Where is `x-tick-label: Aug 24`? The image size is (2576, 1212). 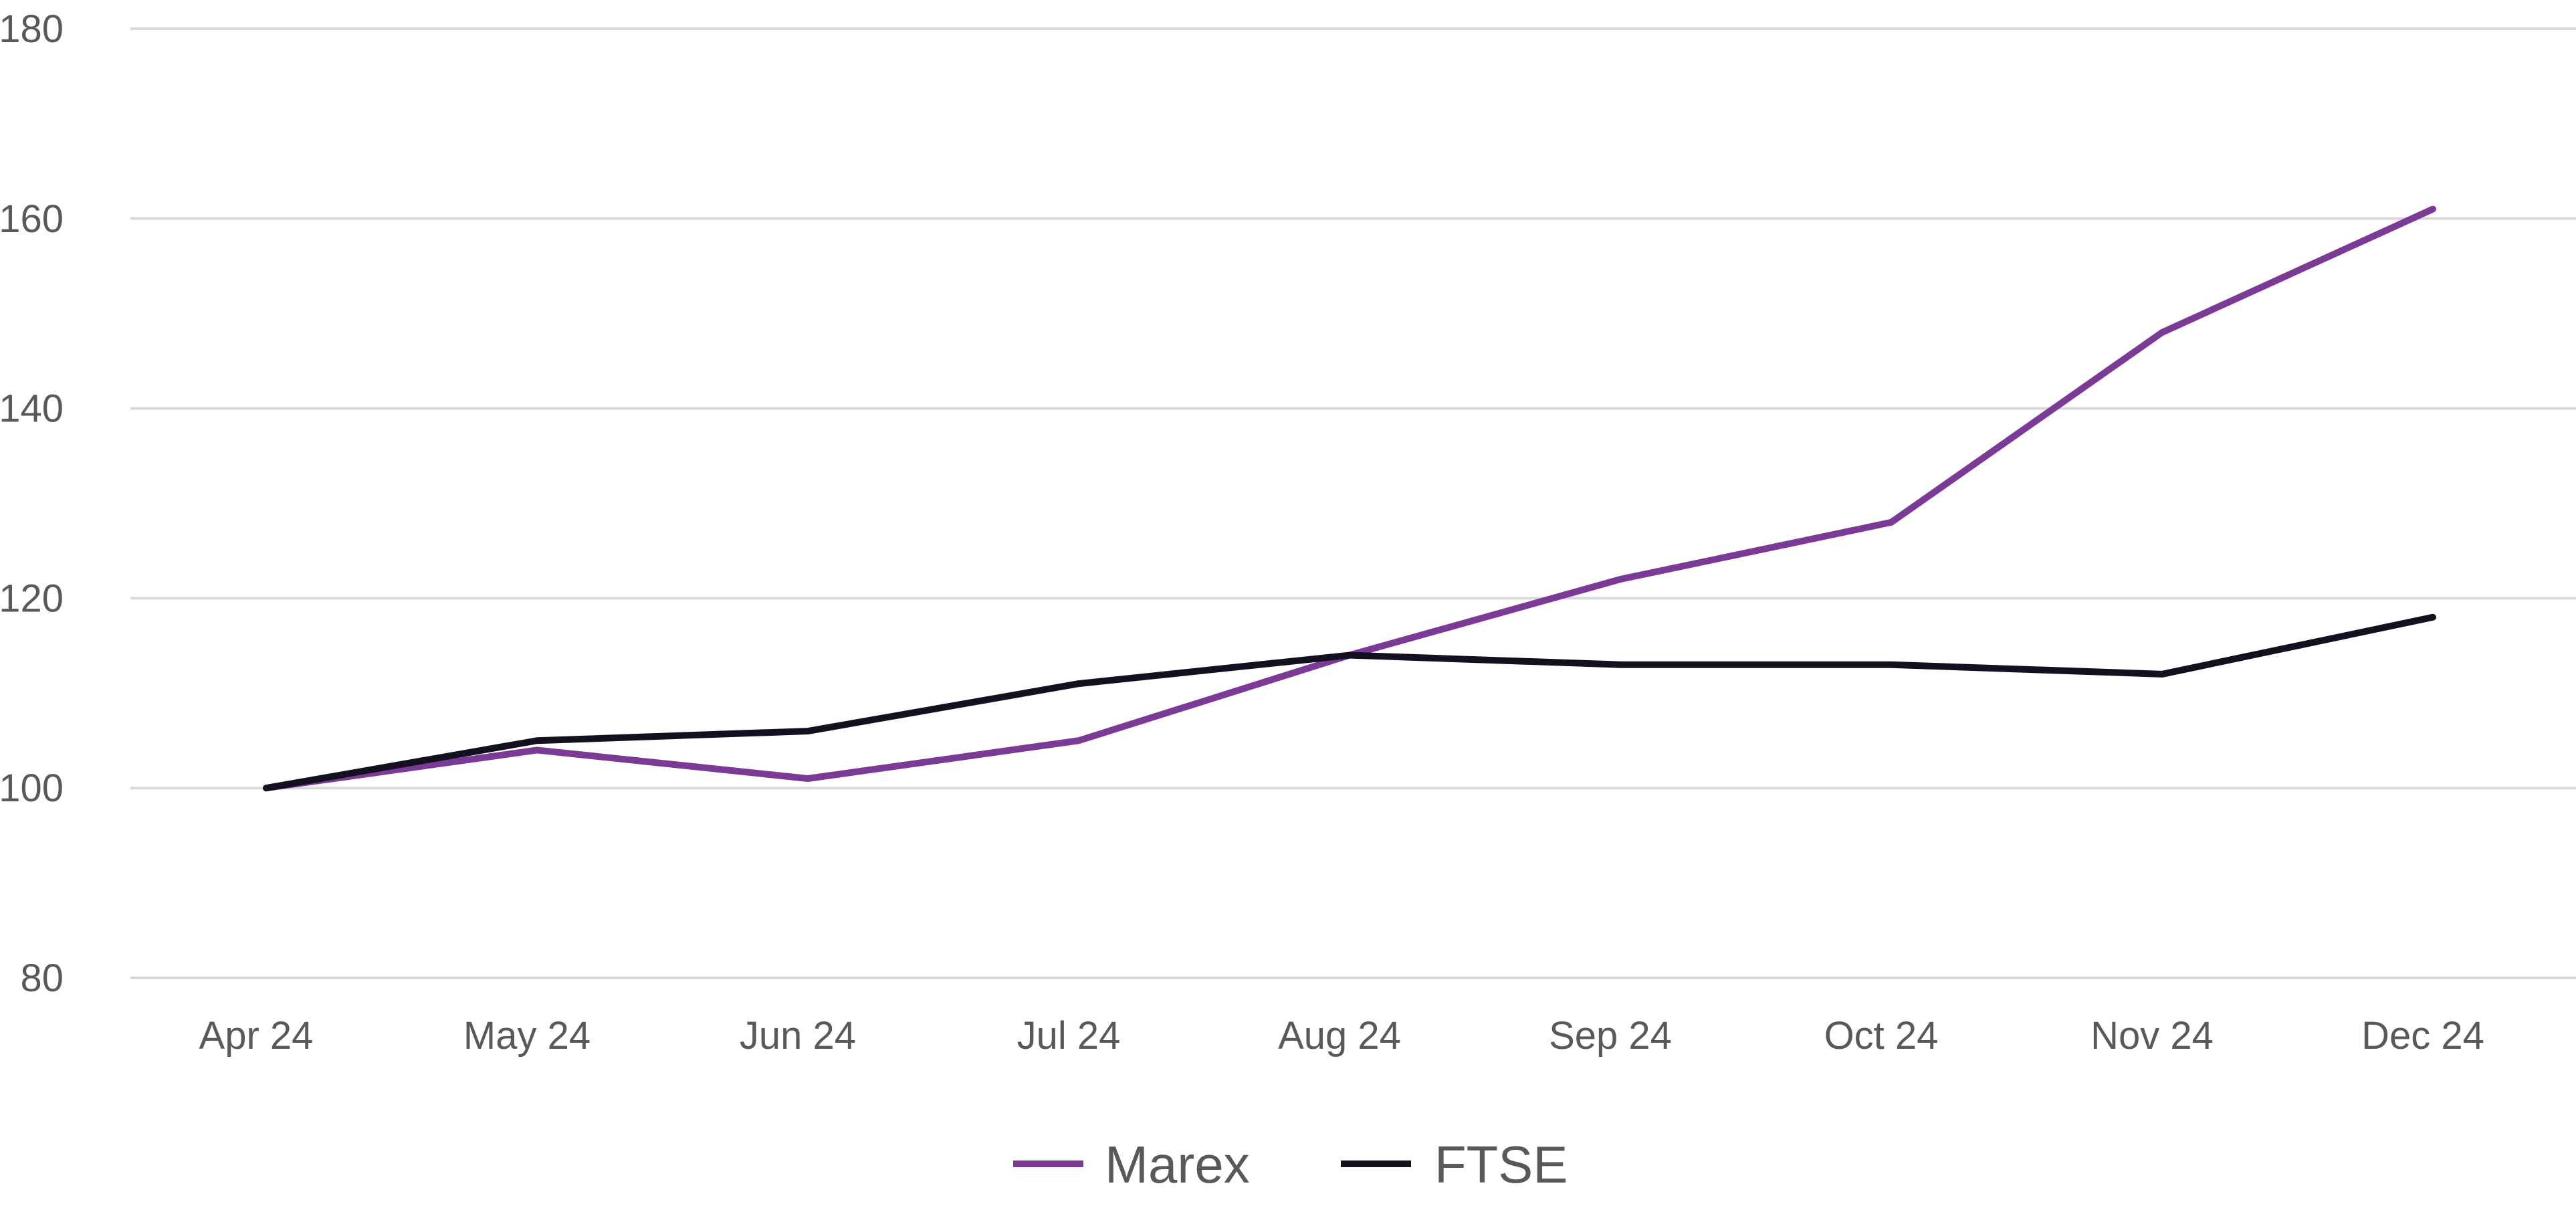 x-tick-label: Aug 24 is located at coordinates (1340, 1035).